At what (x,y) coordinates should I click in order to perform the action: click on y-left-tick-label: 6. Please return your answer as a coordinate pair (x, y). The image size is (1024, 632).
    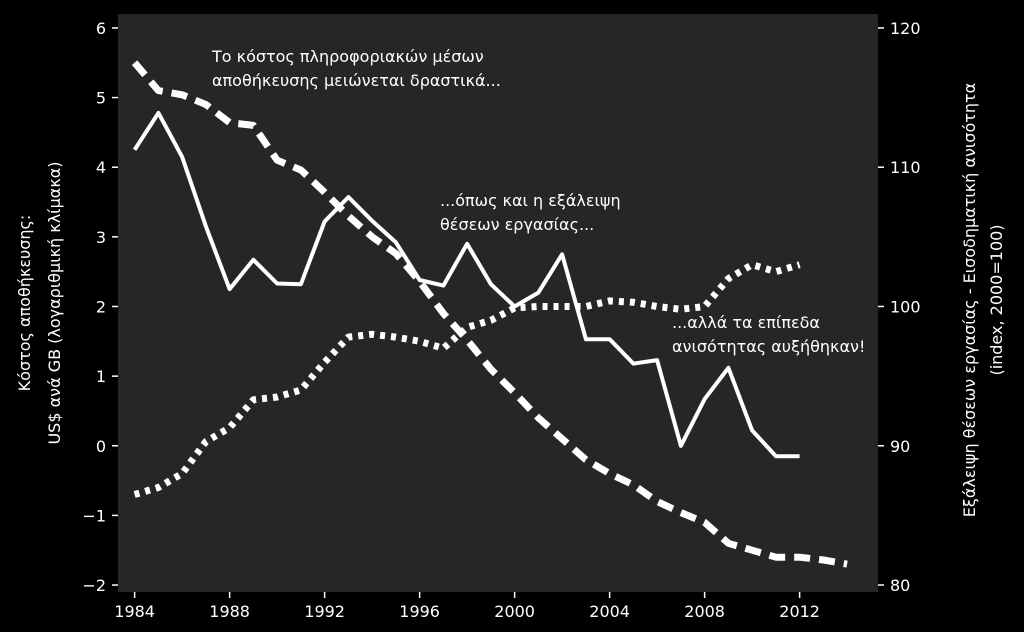
    Looking at the image, I should click on (101, 28).